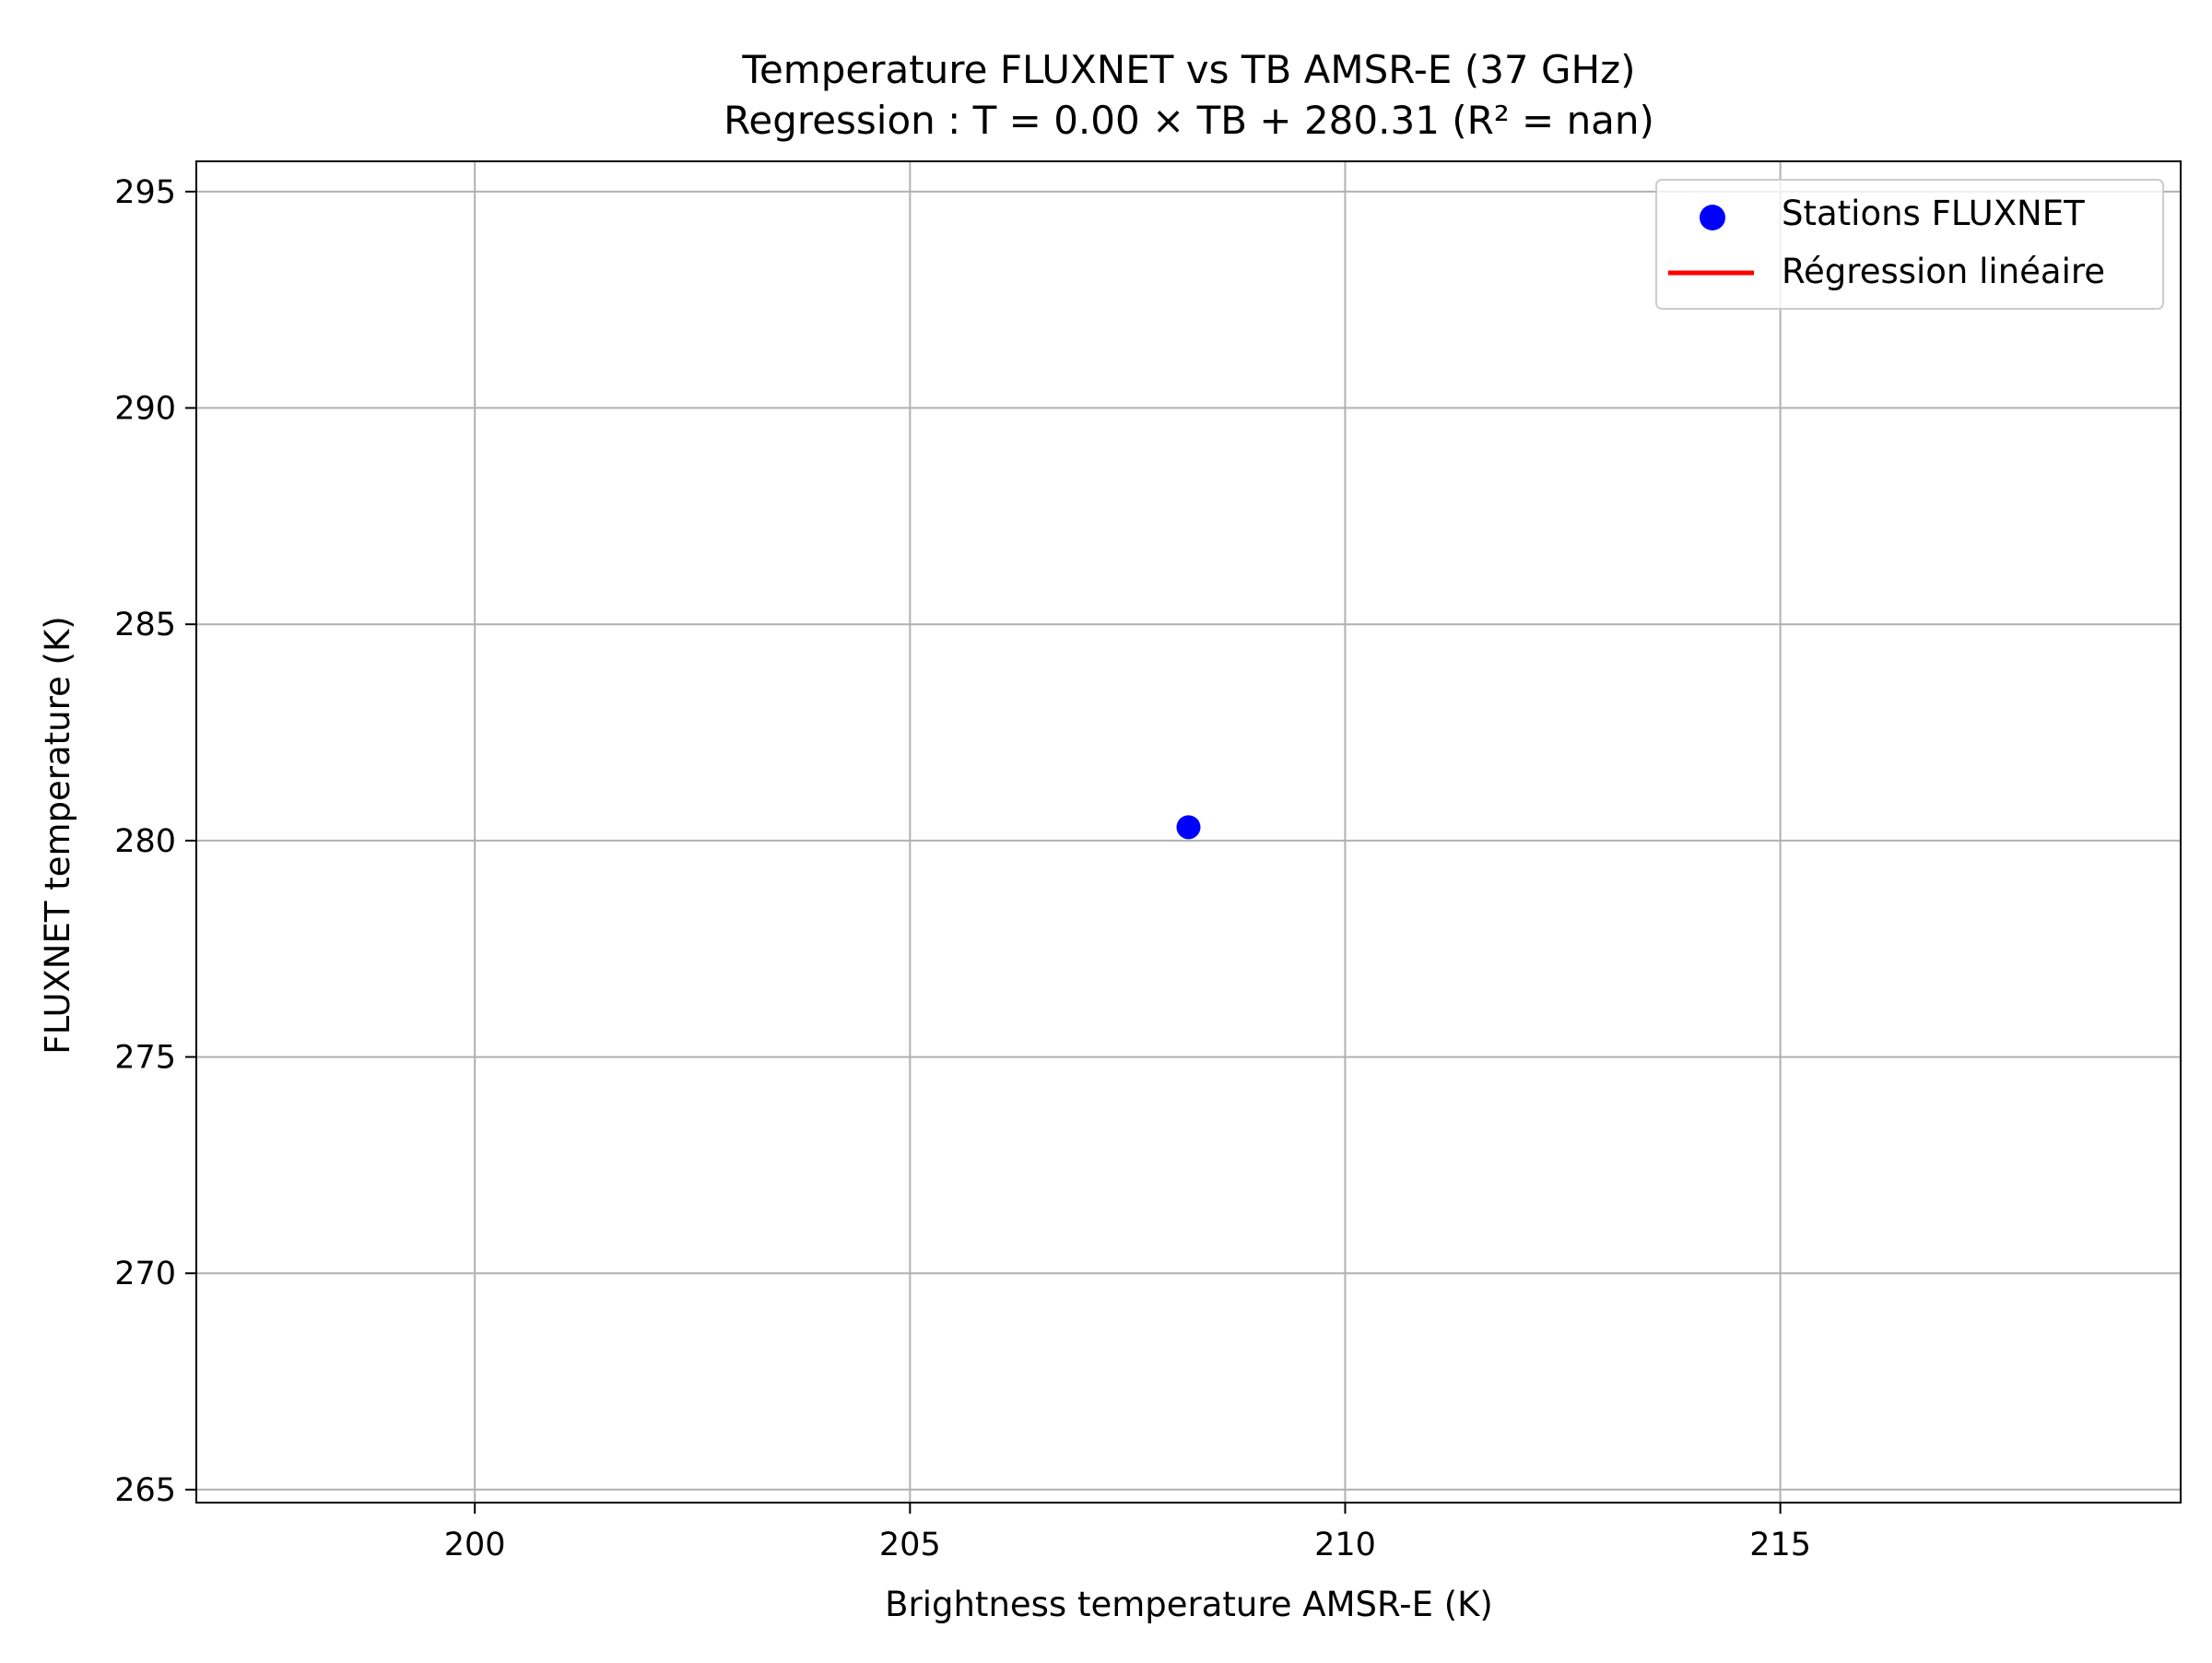 The height and width of the screenshot is (1663, 2212). Describe the element at coordinates (145, 192) in the screenshot. I see `y-tick-label: 295` at that location.